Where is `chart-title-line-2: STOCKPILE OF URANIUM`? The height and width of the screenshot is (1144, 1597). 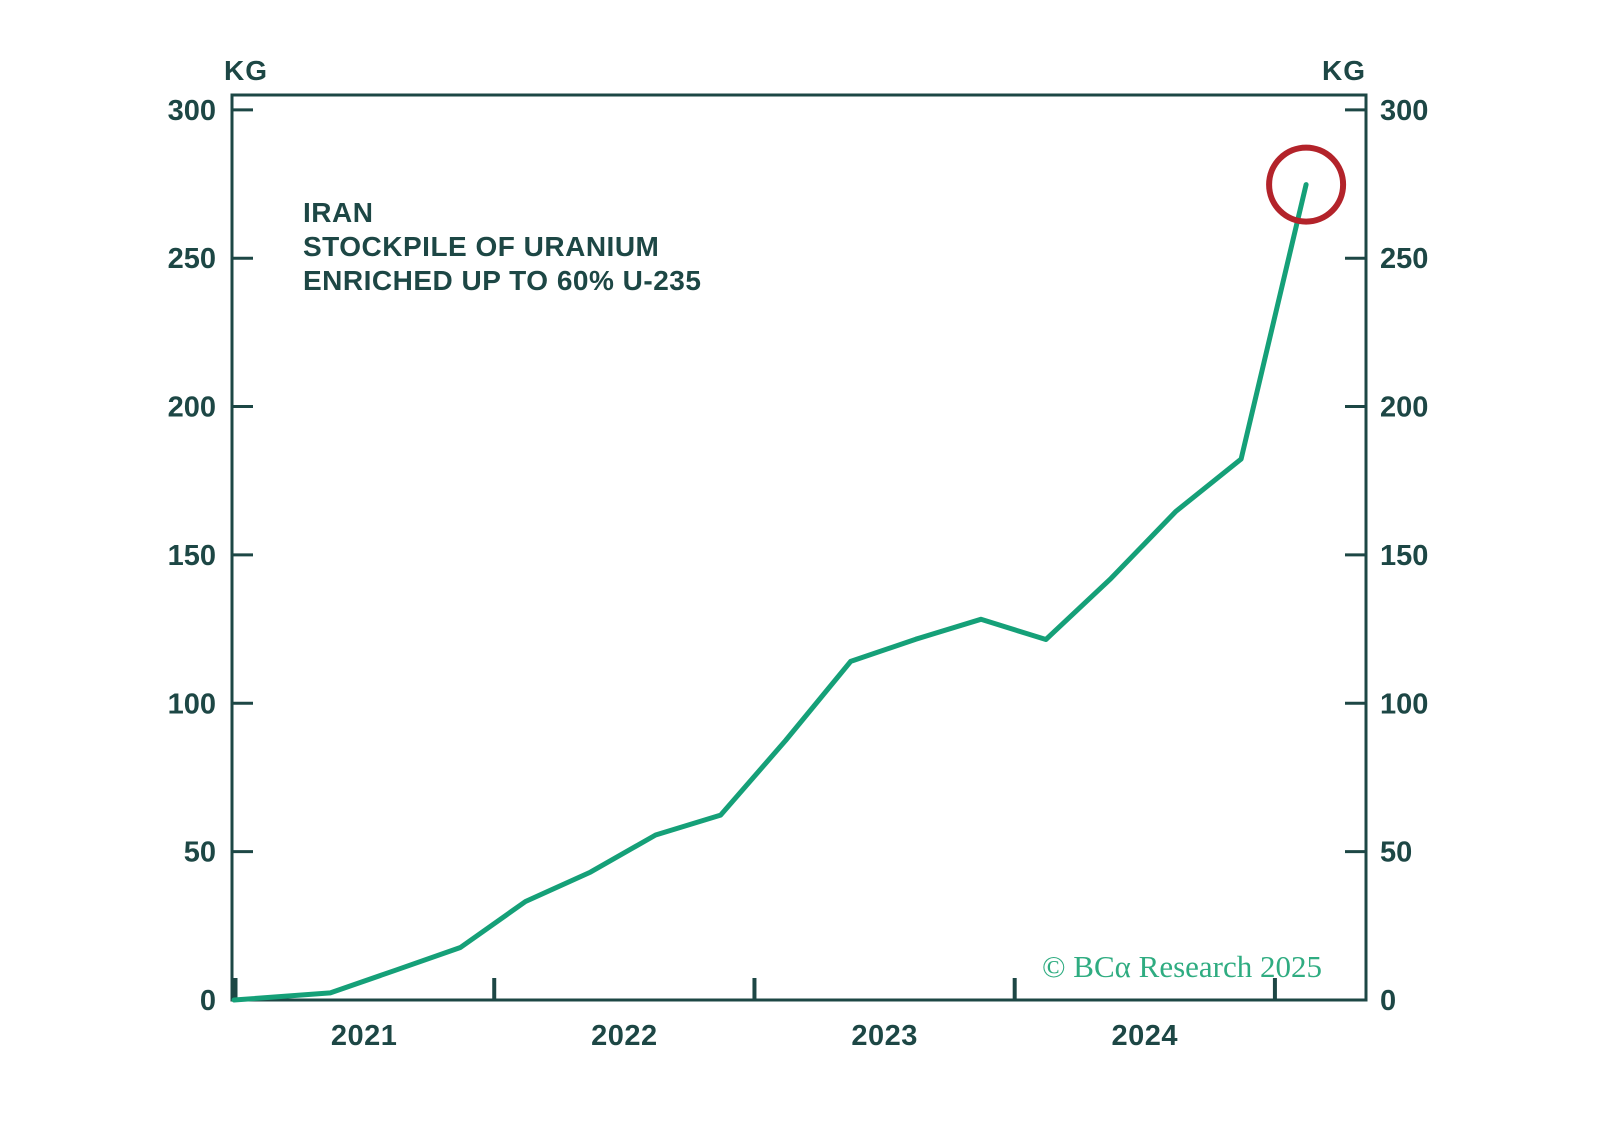
chart-title-line-2: STOCKPILE OF URANIUM is located at coordinates (481, 246).